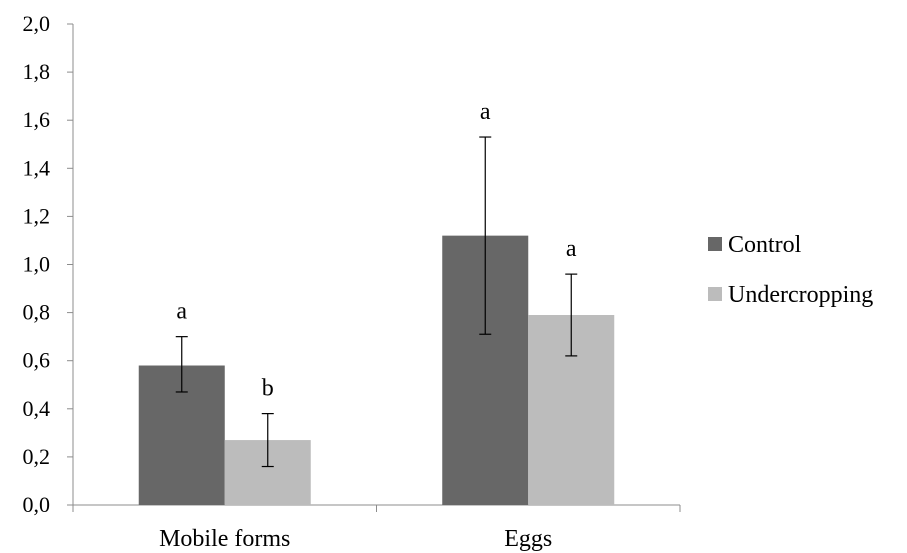  What do you see at coordinates (37, 312) in the screenshot?
I see `y-tick-label: 0,8` at bounding box center [37, 312].